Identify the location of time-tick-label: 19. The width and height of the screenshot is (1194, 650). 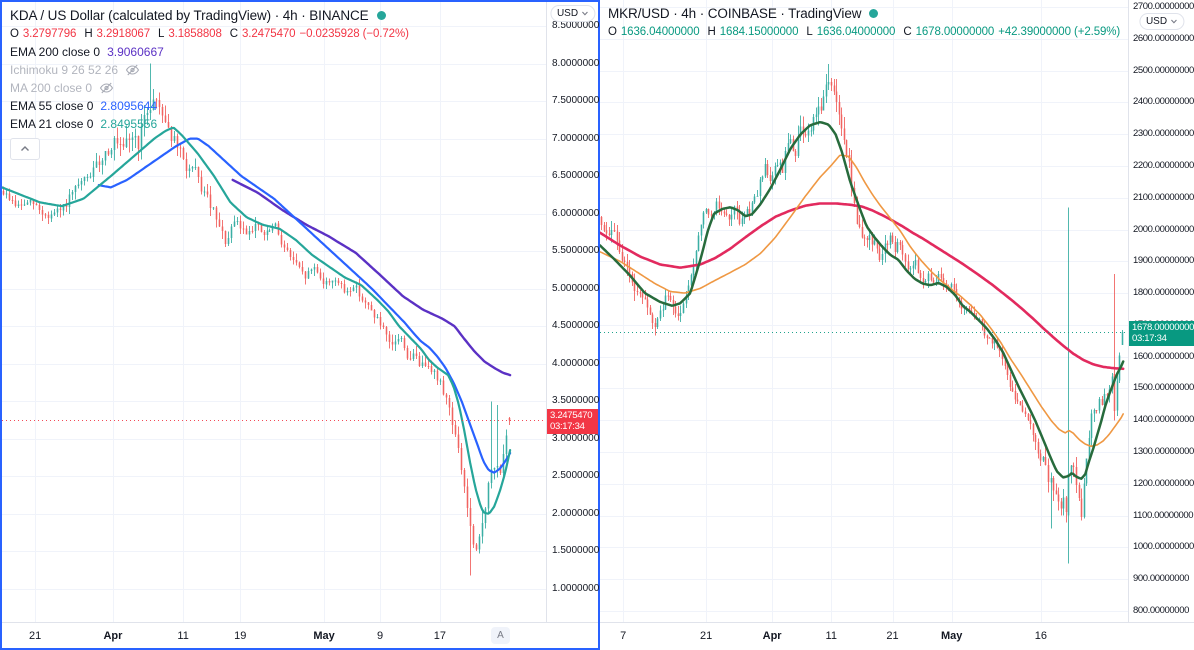
(240, 636).